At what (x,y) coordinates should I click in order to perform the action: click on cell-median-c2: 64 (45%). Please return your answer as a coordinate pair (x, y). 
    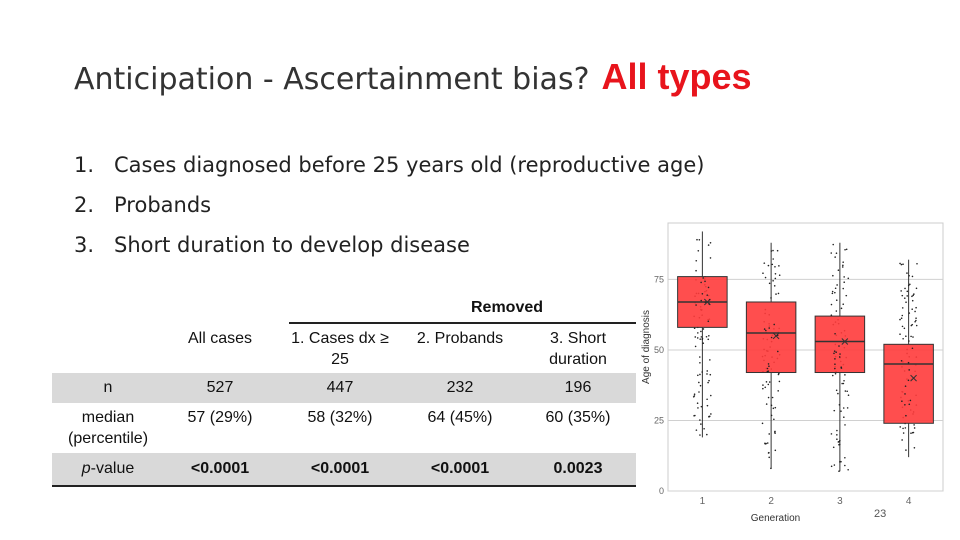
    Looking at the image, I should click on (460, 417).